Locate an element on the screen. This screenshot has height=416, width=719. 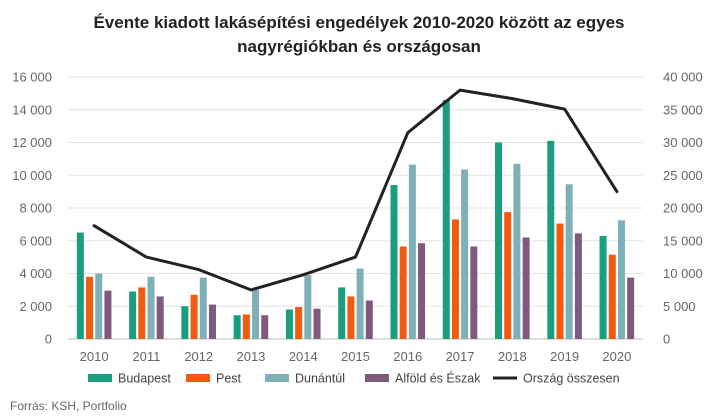
x-tick-label: 2020 is located at coordinates (616, 356).